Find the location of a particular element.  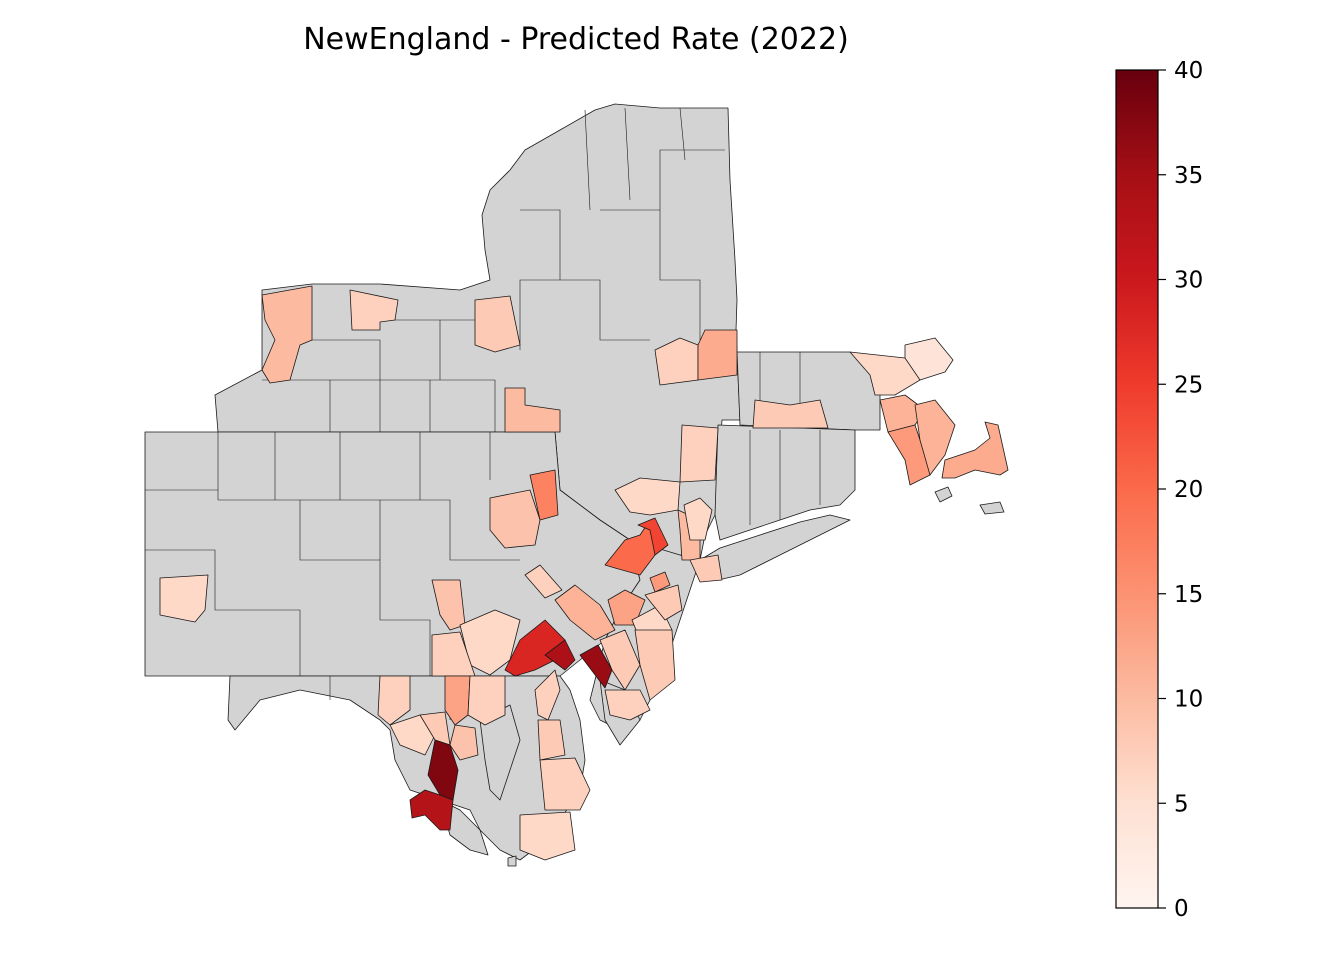

county-md-howard is located at coordinates (464, 742).